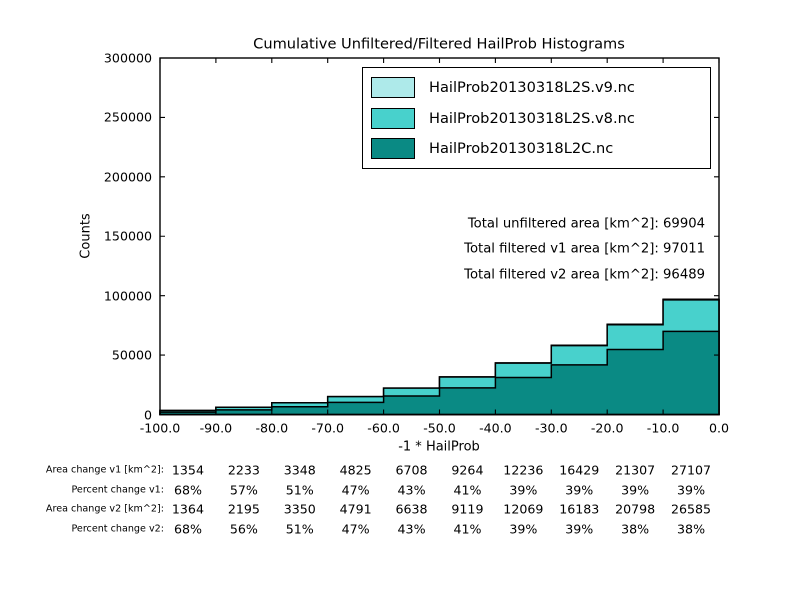 The height and width of the screenshot is (600, 800). I want to click on x-tick-label: -50.0, so click(439, 427).